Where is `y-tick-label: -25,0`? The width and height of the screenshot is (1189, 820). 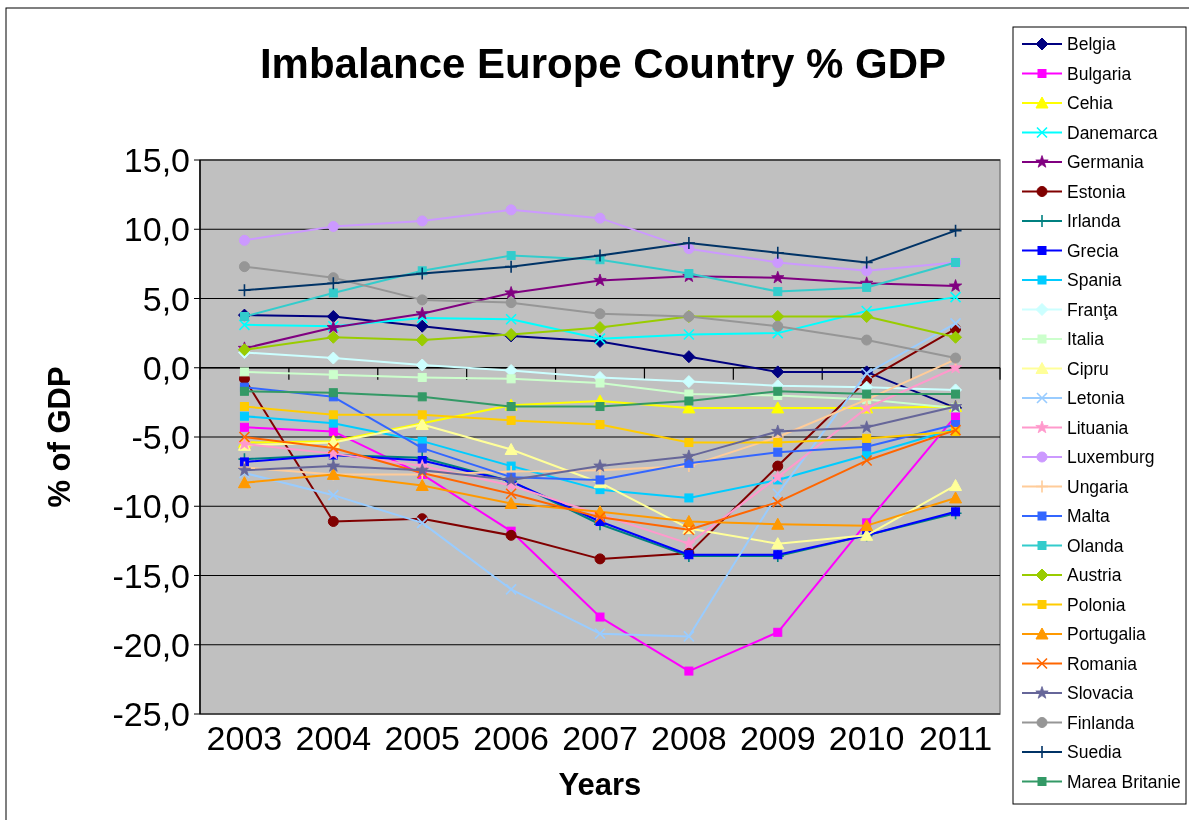
y-tick-label: -25,0 is located at coordinates (151, 714).